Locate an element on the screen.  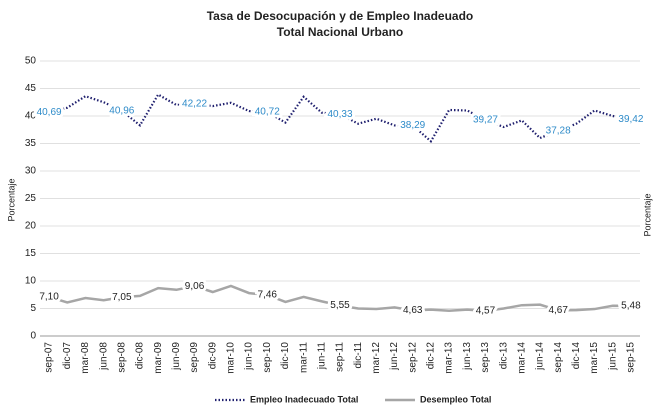
x-tick-label: sep-09 is located at coordinates (194, 357).